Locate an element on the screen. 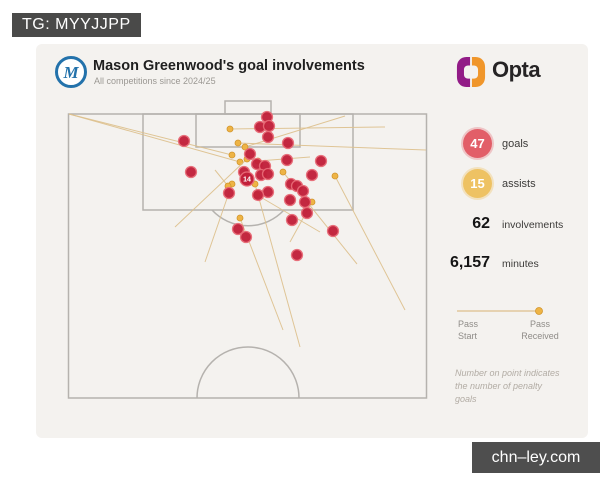  club-crest-icon: M is located at coordinates (71, 72).